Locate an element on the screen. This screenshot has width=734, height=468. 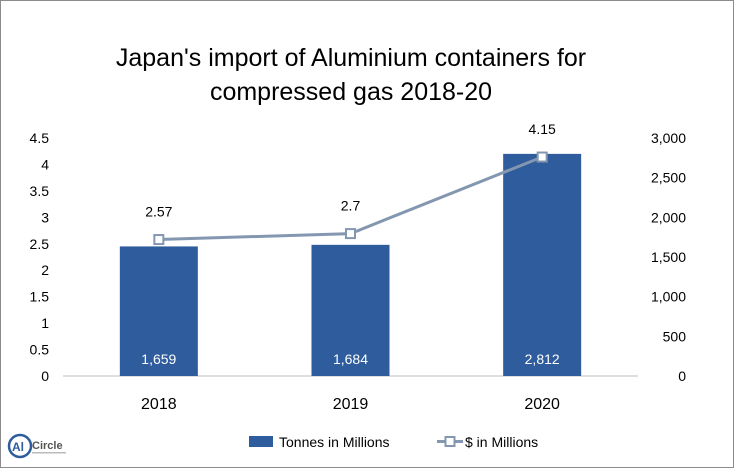
y-right-tick-label: 3,000 is located at coordinates (668, 138).